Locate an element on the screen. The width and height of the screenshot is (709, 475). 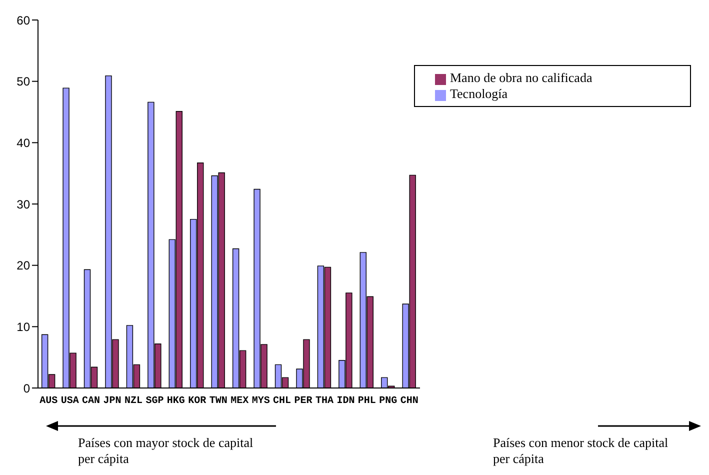
x-tick-label: AUS is located at coordinates (49, 402).